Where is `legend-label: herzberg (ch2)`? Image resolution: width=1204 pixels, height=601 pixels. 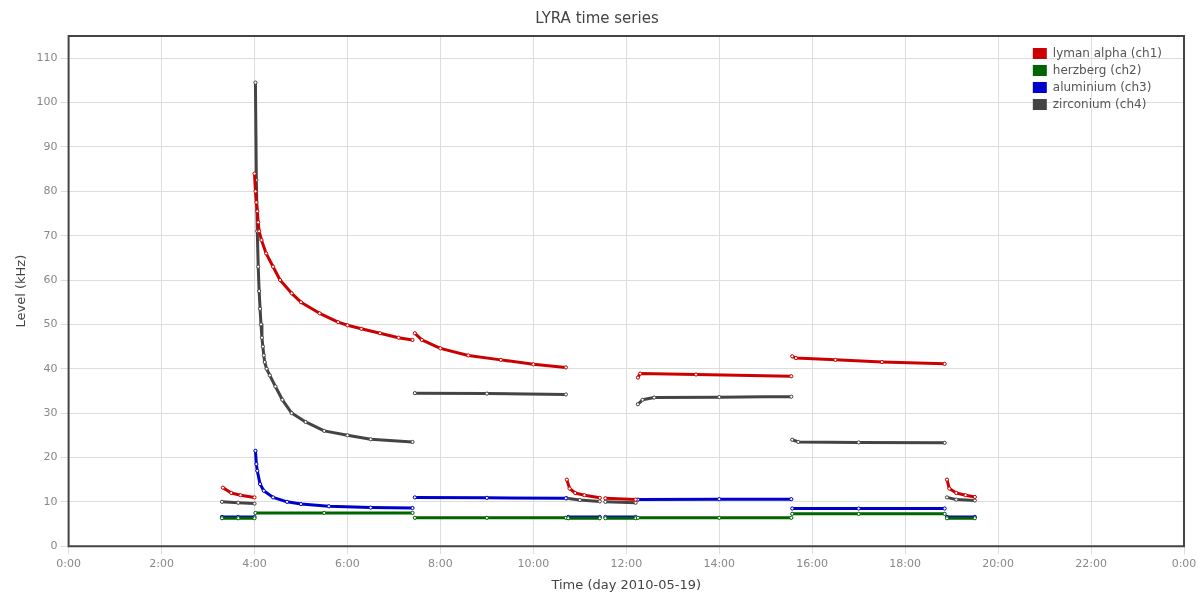 legend-label: herzberg (ch2) is located at coordinates (1097, 70).